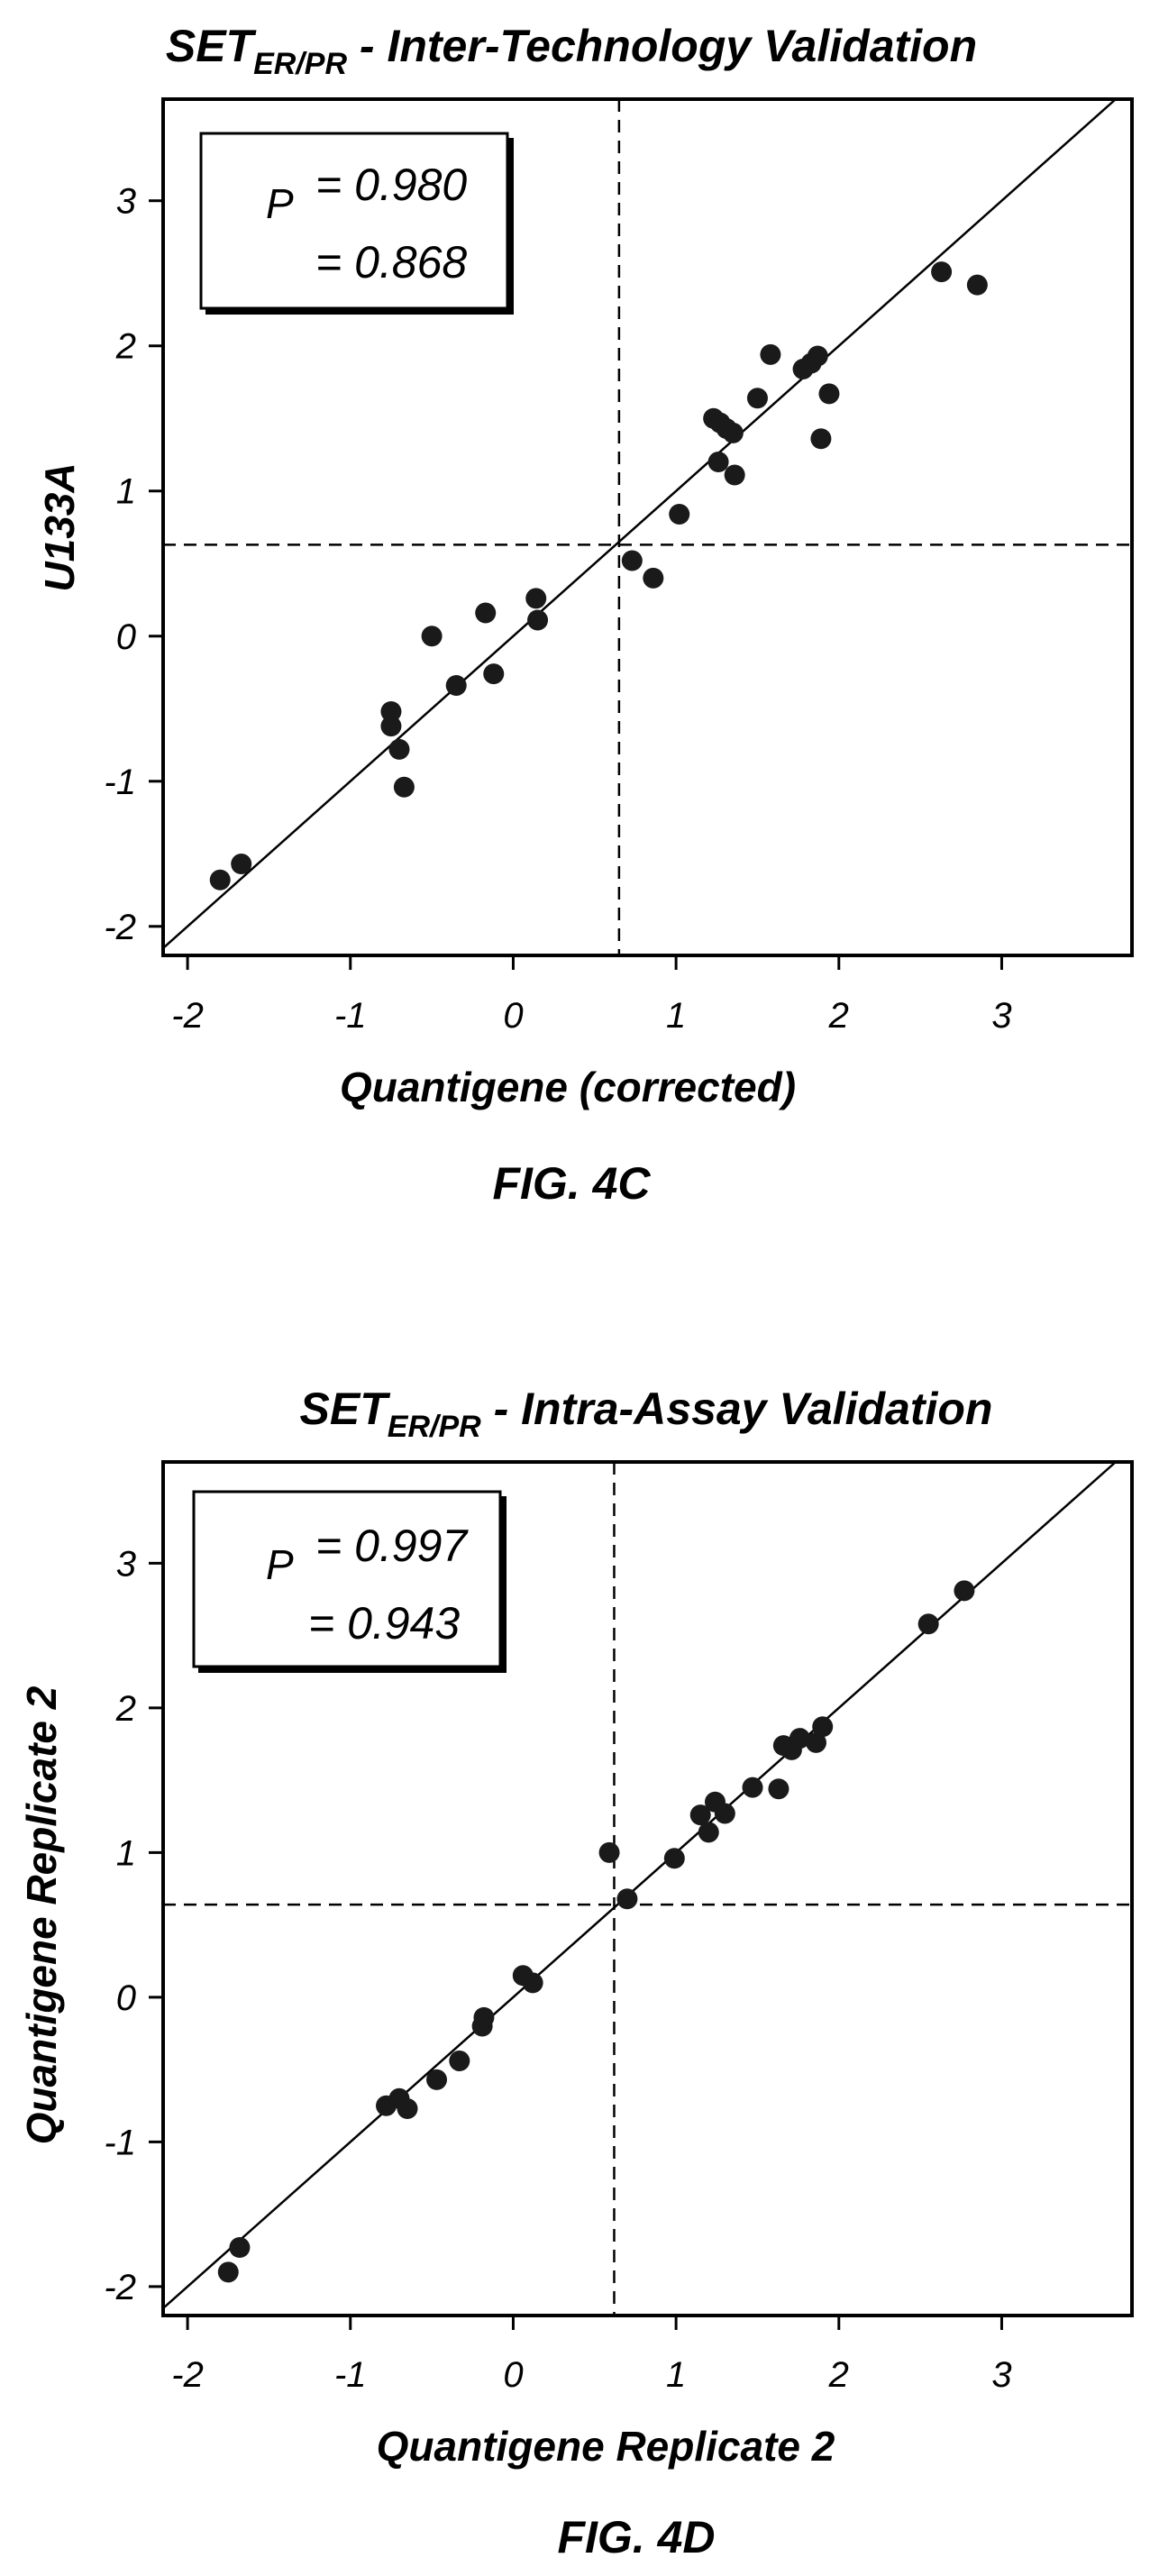 Image resolution: width=1150 pixels, height=2576 pixels. Describe the element at coordinates (391, 262) in the screenshot. I see `stats-line-2: = 0.868` at that location.